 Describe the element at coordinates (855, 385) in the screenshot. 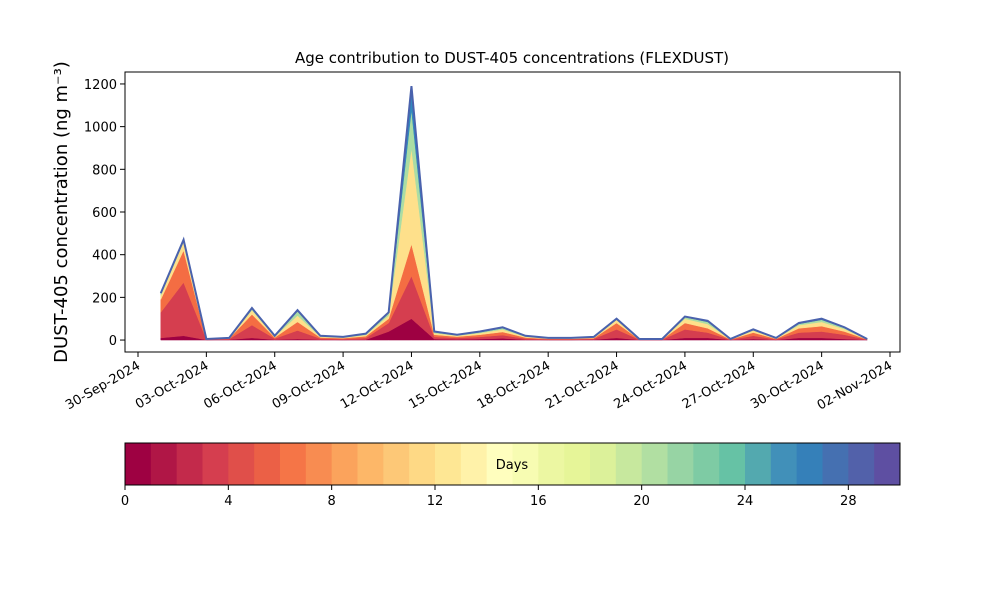

I see `x-tick-label: 02-Nov-2024` at that location.